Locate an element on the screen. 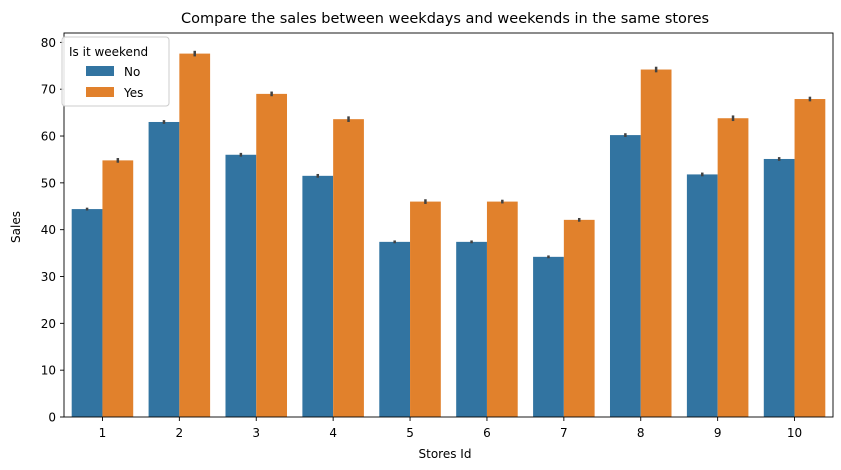  legend-title: Is it weekend is located at coordinates (108, 52).